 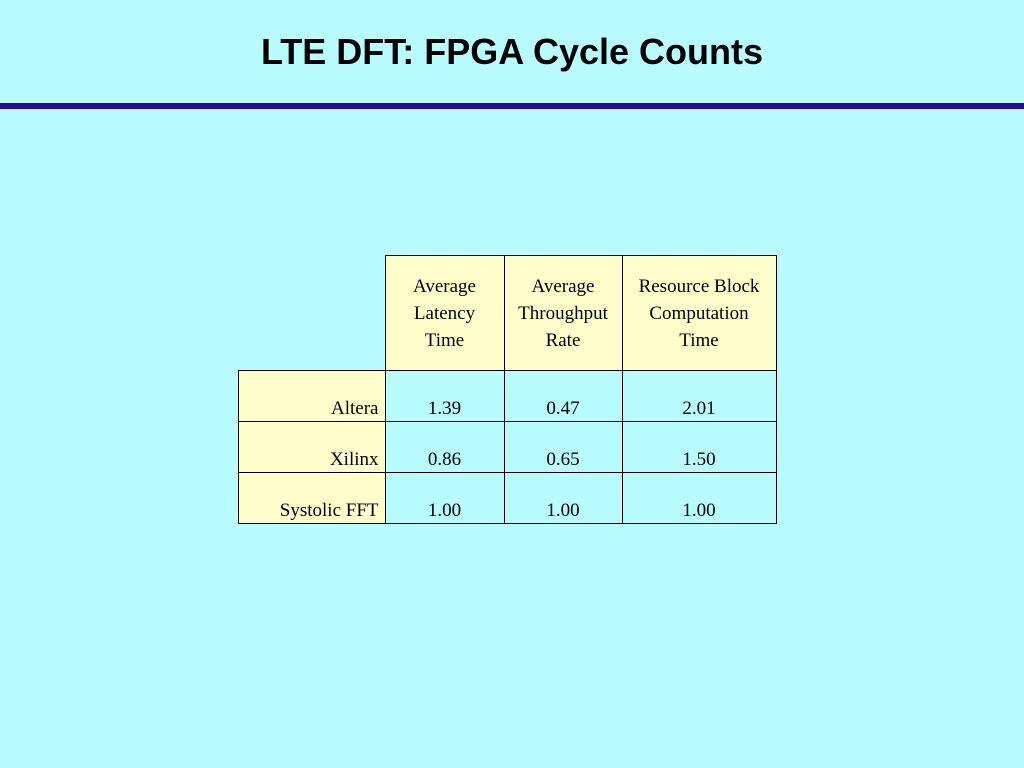 I want to click on header-line: Rate, so click(x=563, y=340).